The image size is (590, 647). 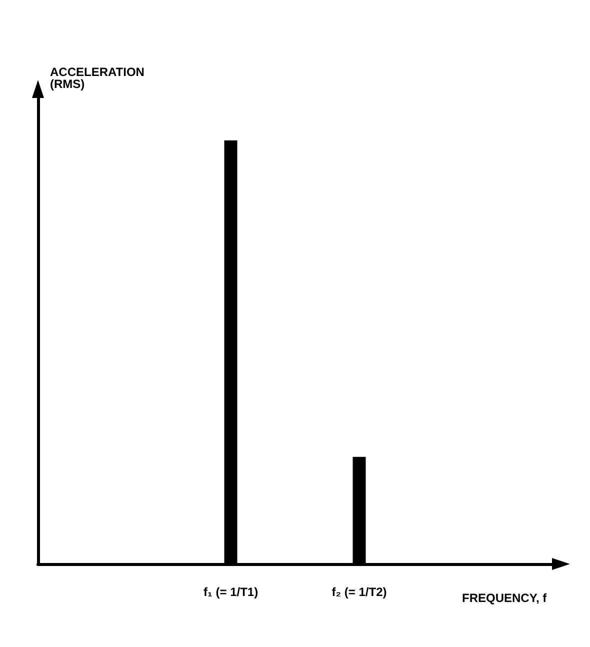 What do you see at coordinates (359, 592) in the screenshot?
I see `x-tick-label: f₂ (= 1/T2)` at bounding box center [359, 592].